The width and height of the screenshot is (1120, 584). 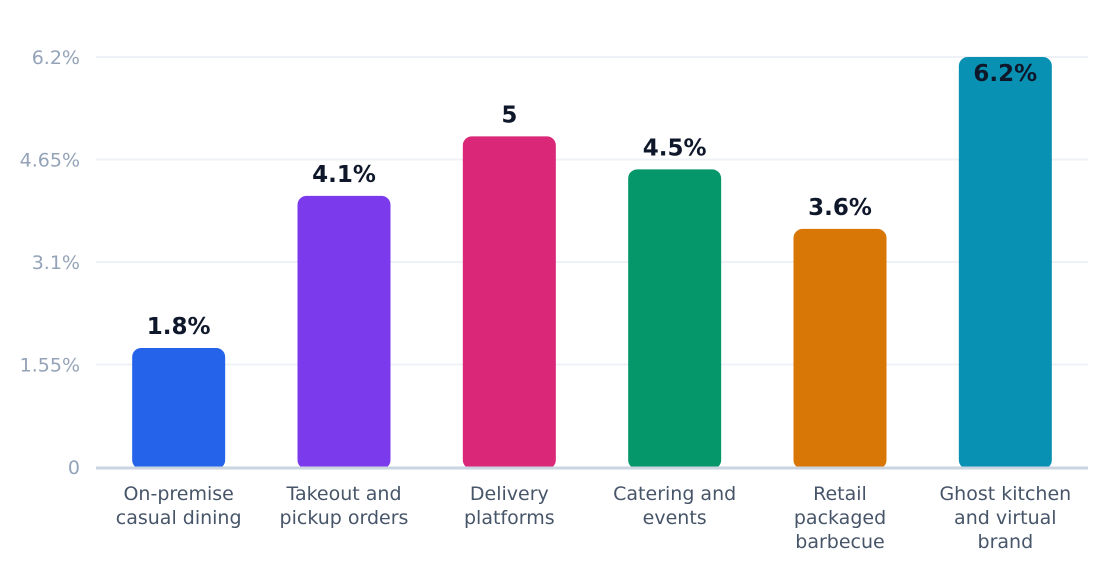 What do you see at coordinates (179, 506) in the screenshot?
I see `x-tick-label: On-premise casual dining` at bounding box center [179, 506].